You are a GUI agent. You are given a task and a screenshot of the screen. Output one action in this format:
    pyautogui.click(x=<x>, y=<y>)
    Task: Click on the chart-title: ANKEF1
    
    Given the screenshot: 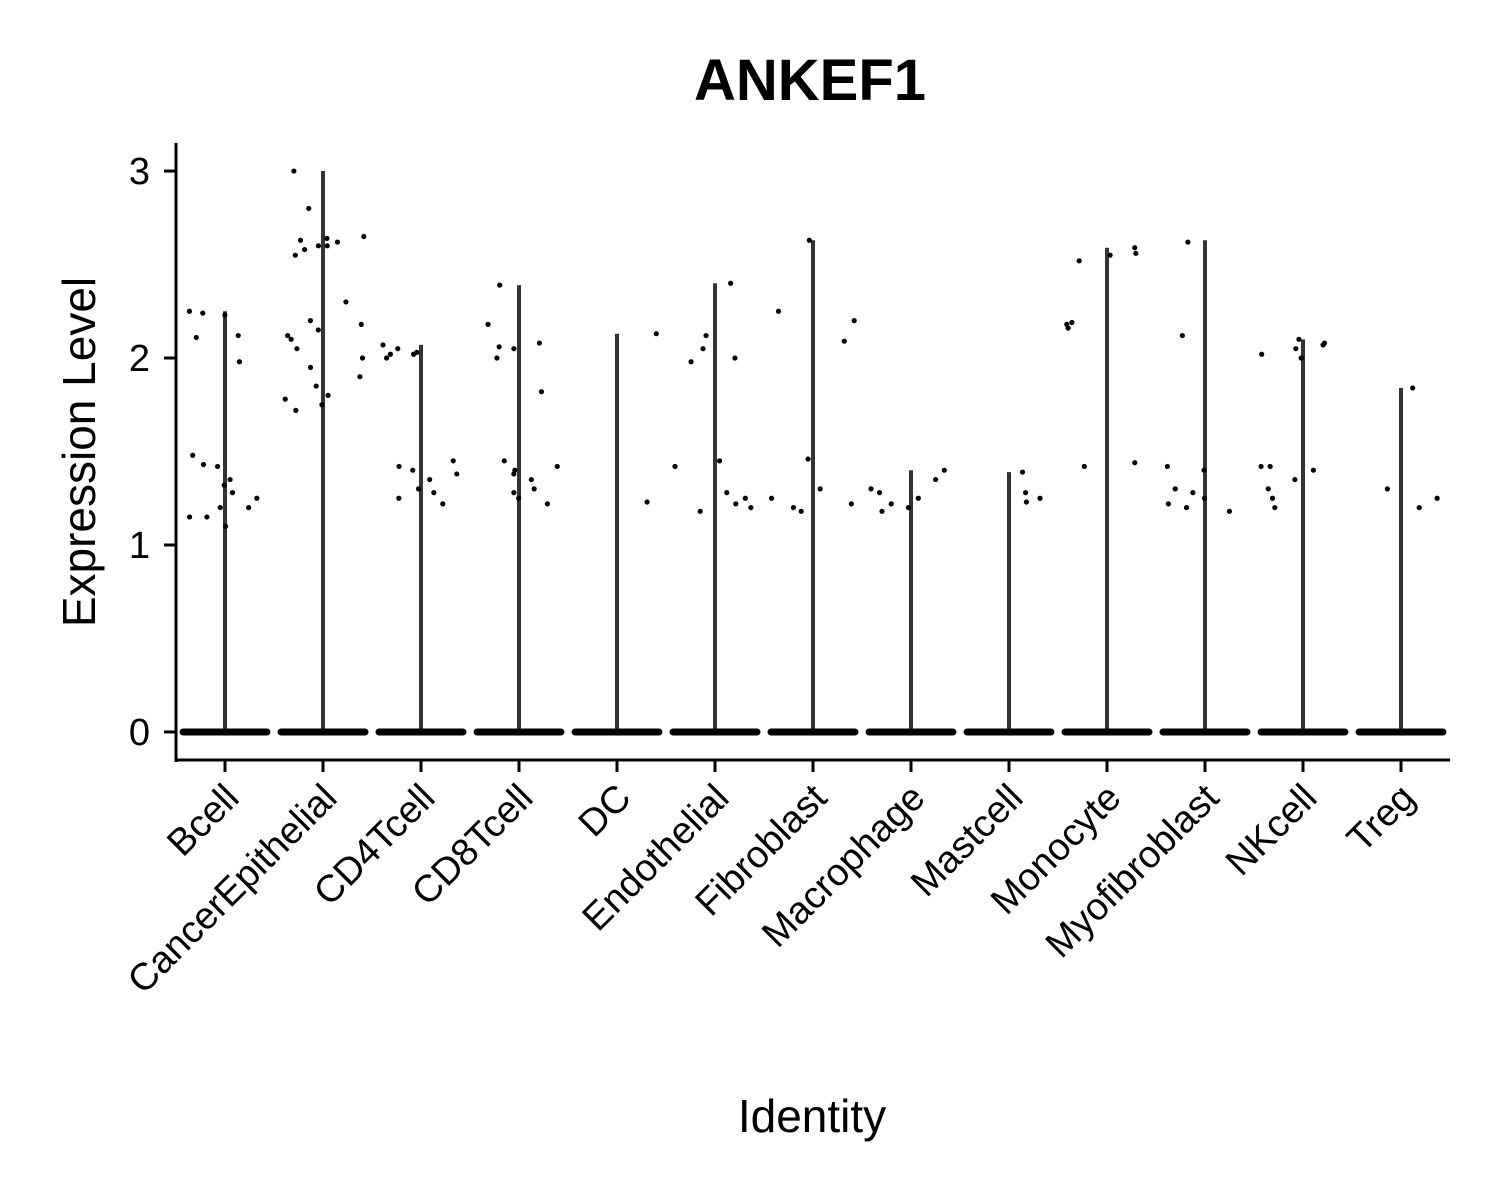 What is the action you would take?
    pyautogui.click(x=810, y=80)
    